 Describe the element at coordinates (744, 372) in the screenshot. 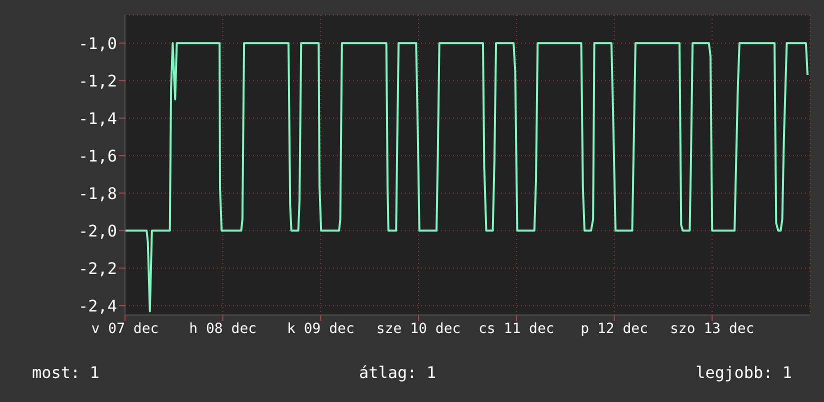

I see `text: legjobb: 1` at that location.